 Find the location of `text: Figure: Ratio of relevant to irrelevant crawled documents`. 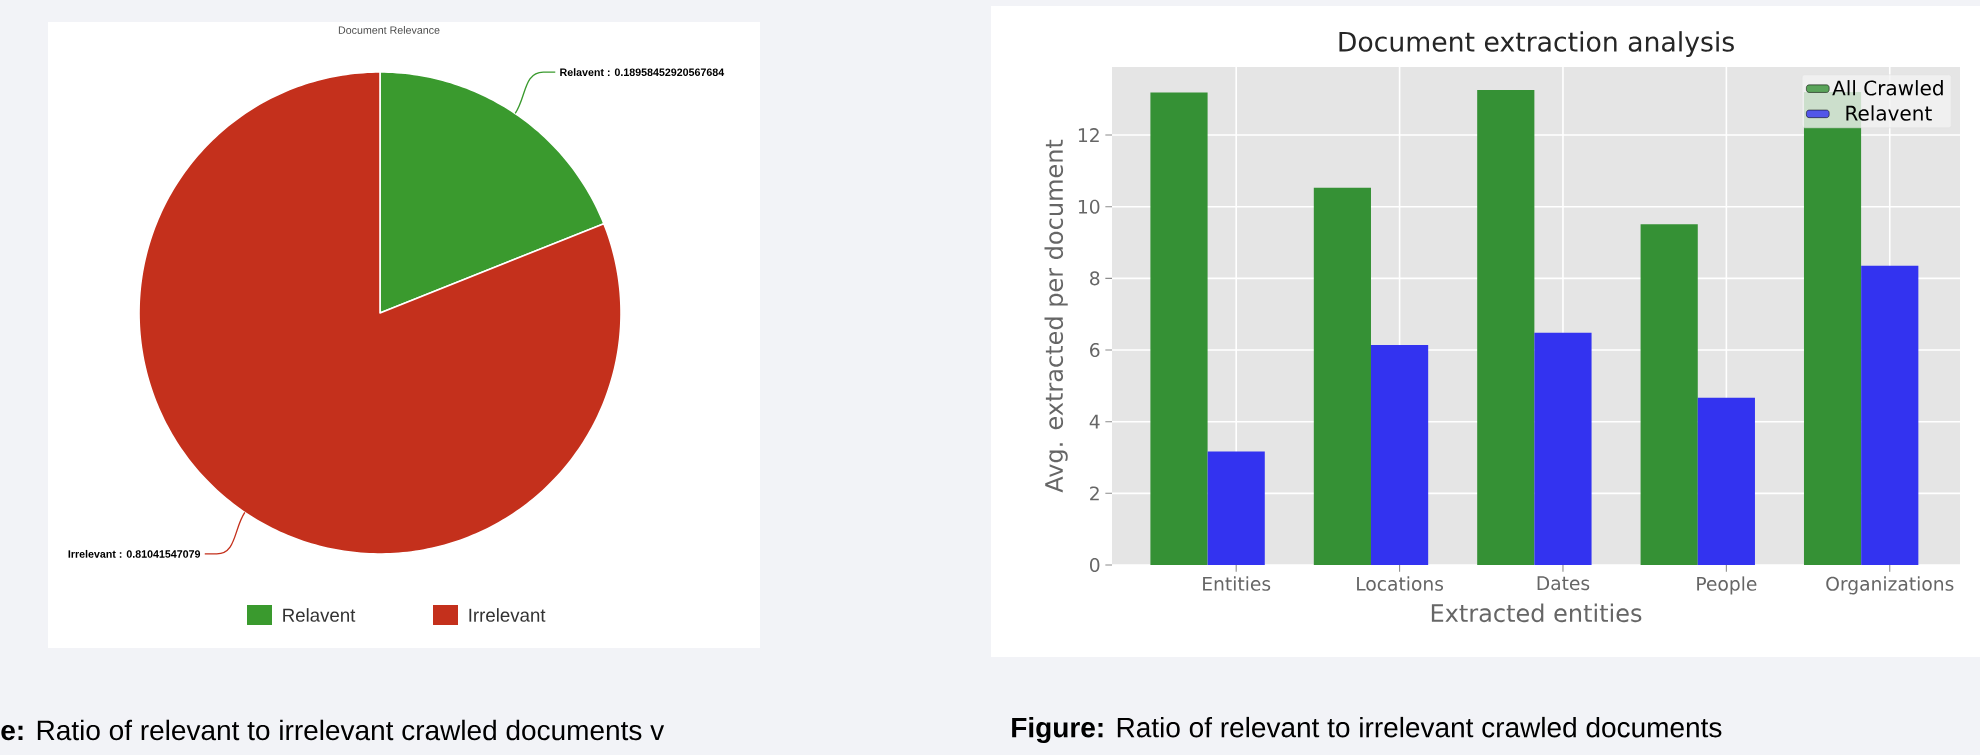

text: Figure: Ratio of relevant to irrelevant crawled documents is located at coordinates (1367, 730).